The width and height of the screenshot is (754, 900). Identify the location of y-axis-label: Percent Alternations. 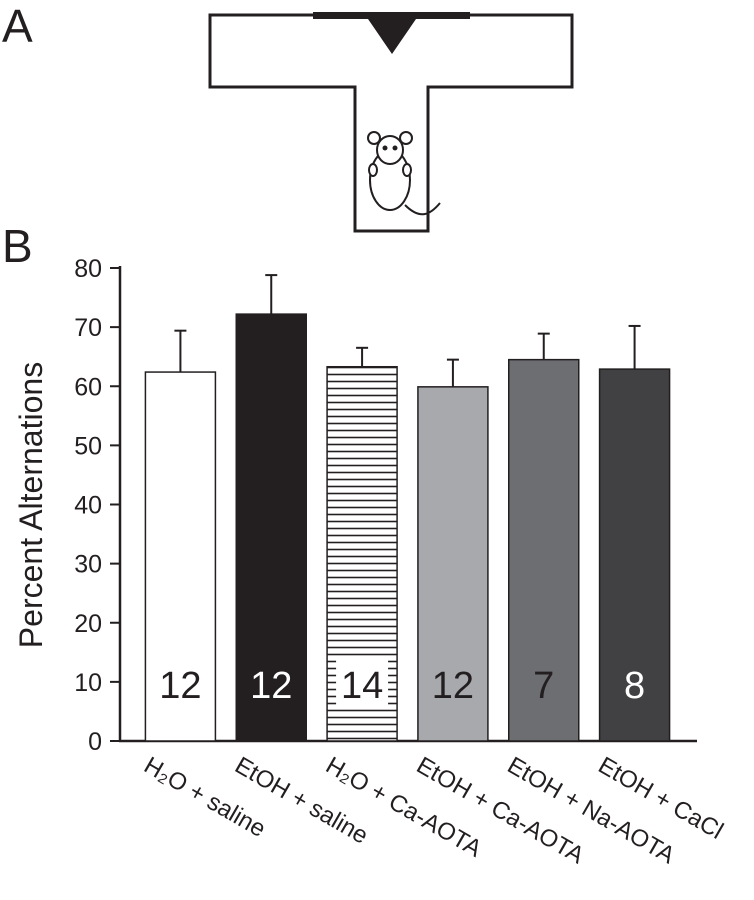
(31, 505).